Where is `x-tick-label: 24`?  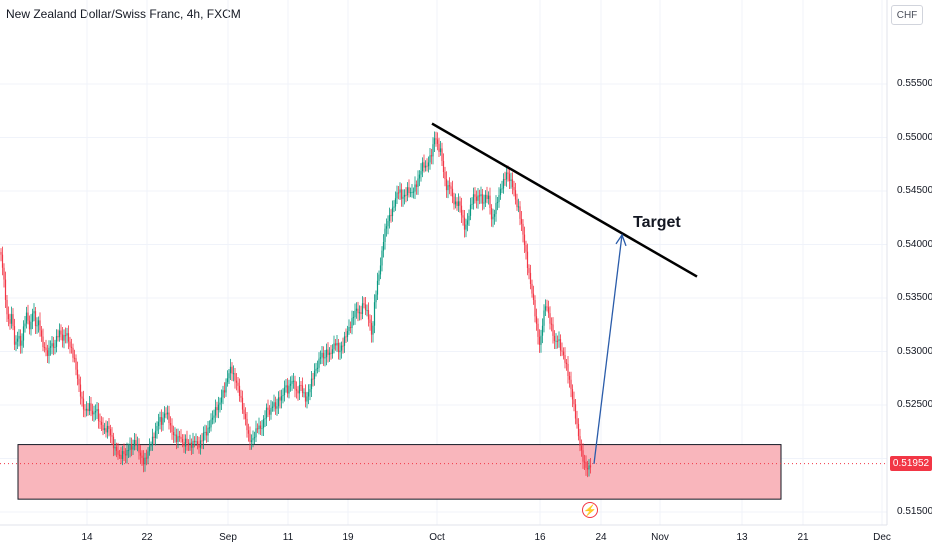 x-tick-label: 24 is located at coordinates (601, 537).